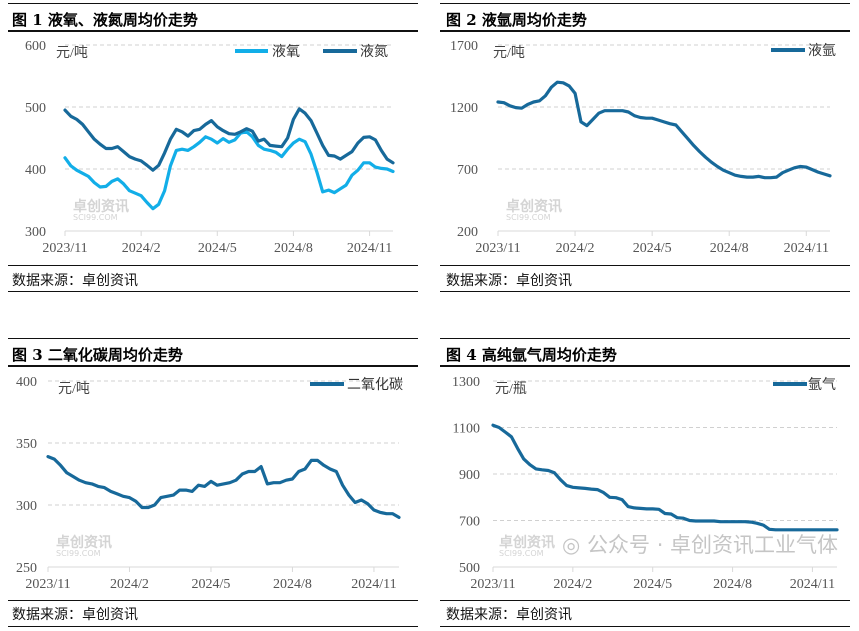 This screenshot has height=631, width=859. Describe the element at coordinates (645, 31) in the screenshot. I see `panel-2-title-rule` at that location.